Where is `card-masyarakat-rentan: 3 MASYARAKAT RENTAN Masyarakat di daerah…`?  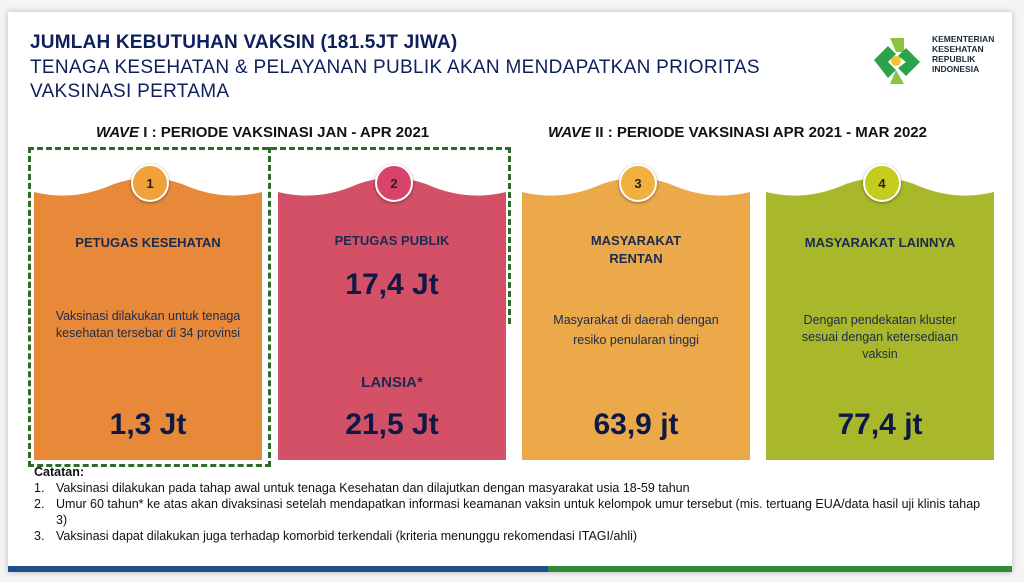 card-masyarakat-rentan: 3 MASYARAKAT RENTAN Masyarakat di daerah… is located at coordinates (636, 312).